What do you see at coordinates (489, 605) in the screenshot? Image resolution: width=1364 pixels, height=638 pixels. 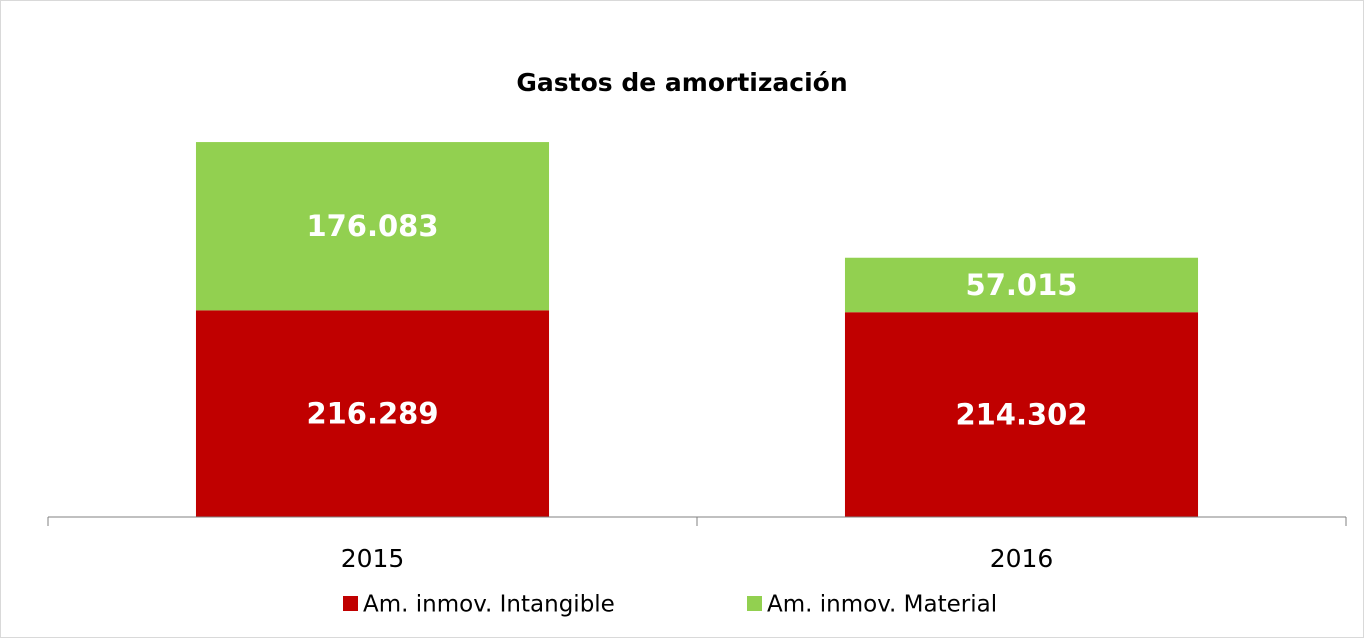 I see `legend-label: Am. inmov. Intangible` at bounding box center [489, 605].